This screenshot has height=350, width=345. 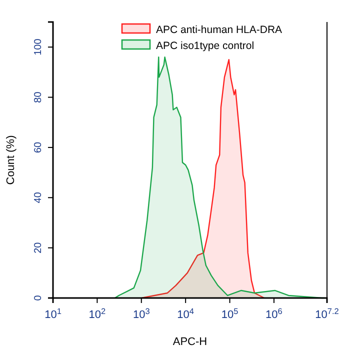 What do you see at coordinates (230, 313) in the screenshot?
I see `x-tick-label: 10$^{5}$` at bounding box center [230, 313].